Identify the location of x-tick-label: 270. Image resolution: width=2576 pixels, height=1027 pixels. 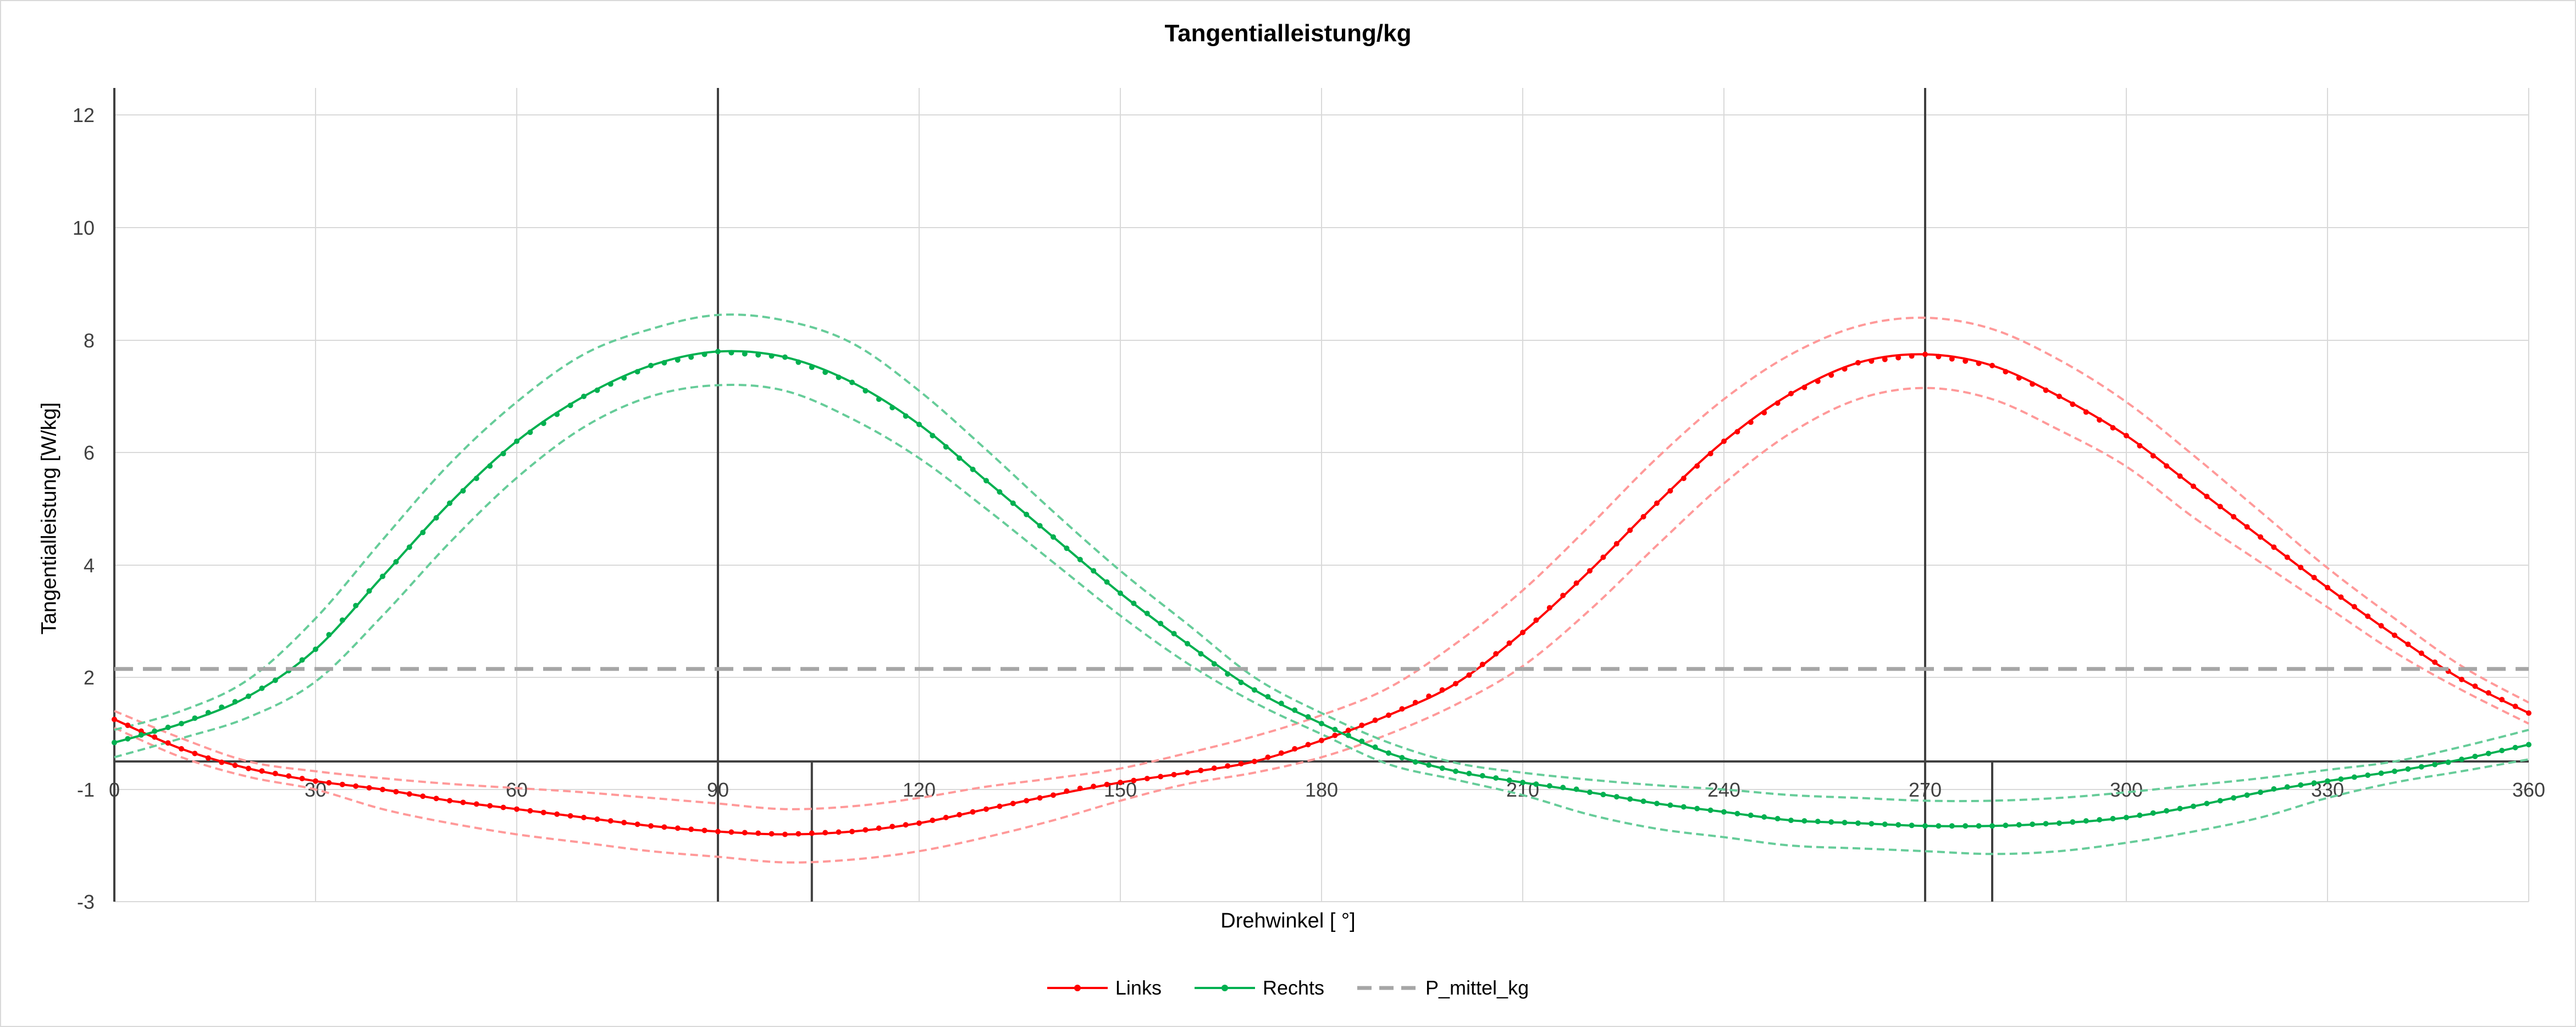
(1925, 789).